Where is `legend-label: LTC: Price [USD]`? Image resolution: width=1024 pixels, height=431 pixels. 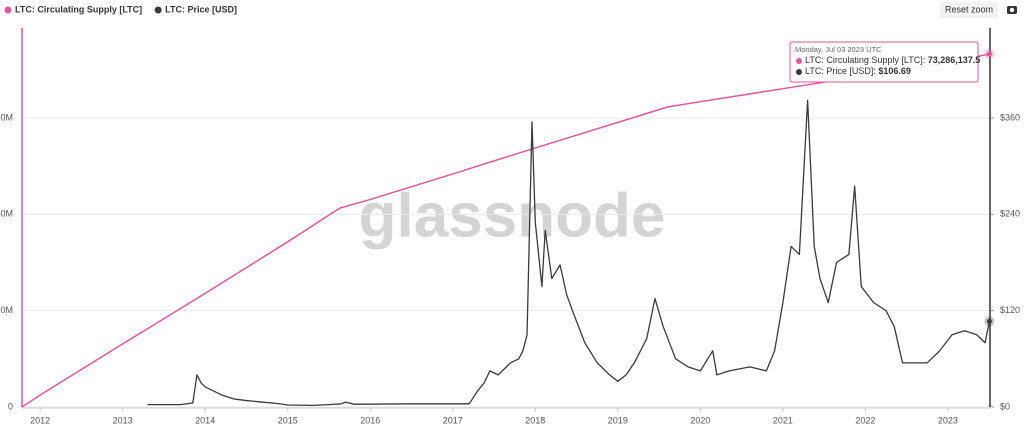
legend-label: LTC: Price [USD] is located at coordinates (201, 9).